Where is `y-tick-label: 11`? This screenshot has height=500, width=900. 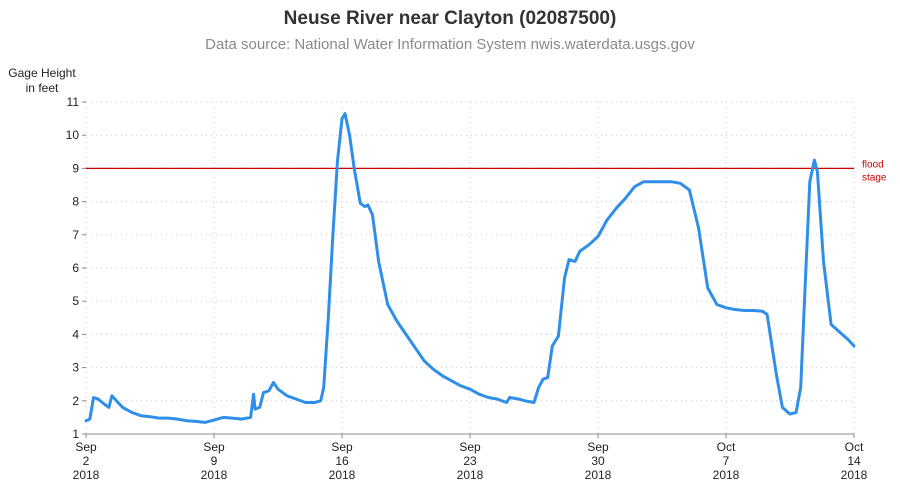
y-tick-label: 11 is located at coordinates (73, 102).